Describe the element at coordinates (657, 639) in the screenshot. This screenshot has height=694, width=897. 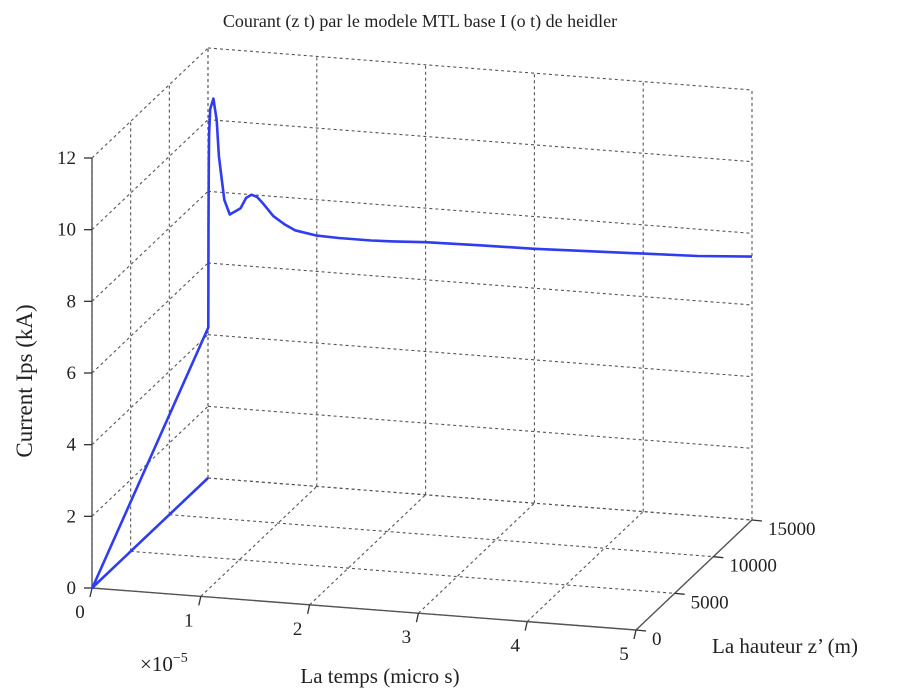
I see `y-tick-label: 0` at that location.